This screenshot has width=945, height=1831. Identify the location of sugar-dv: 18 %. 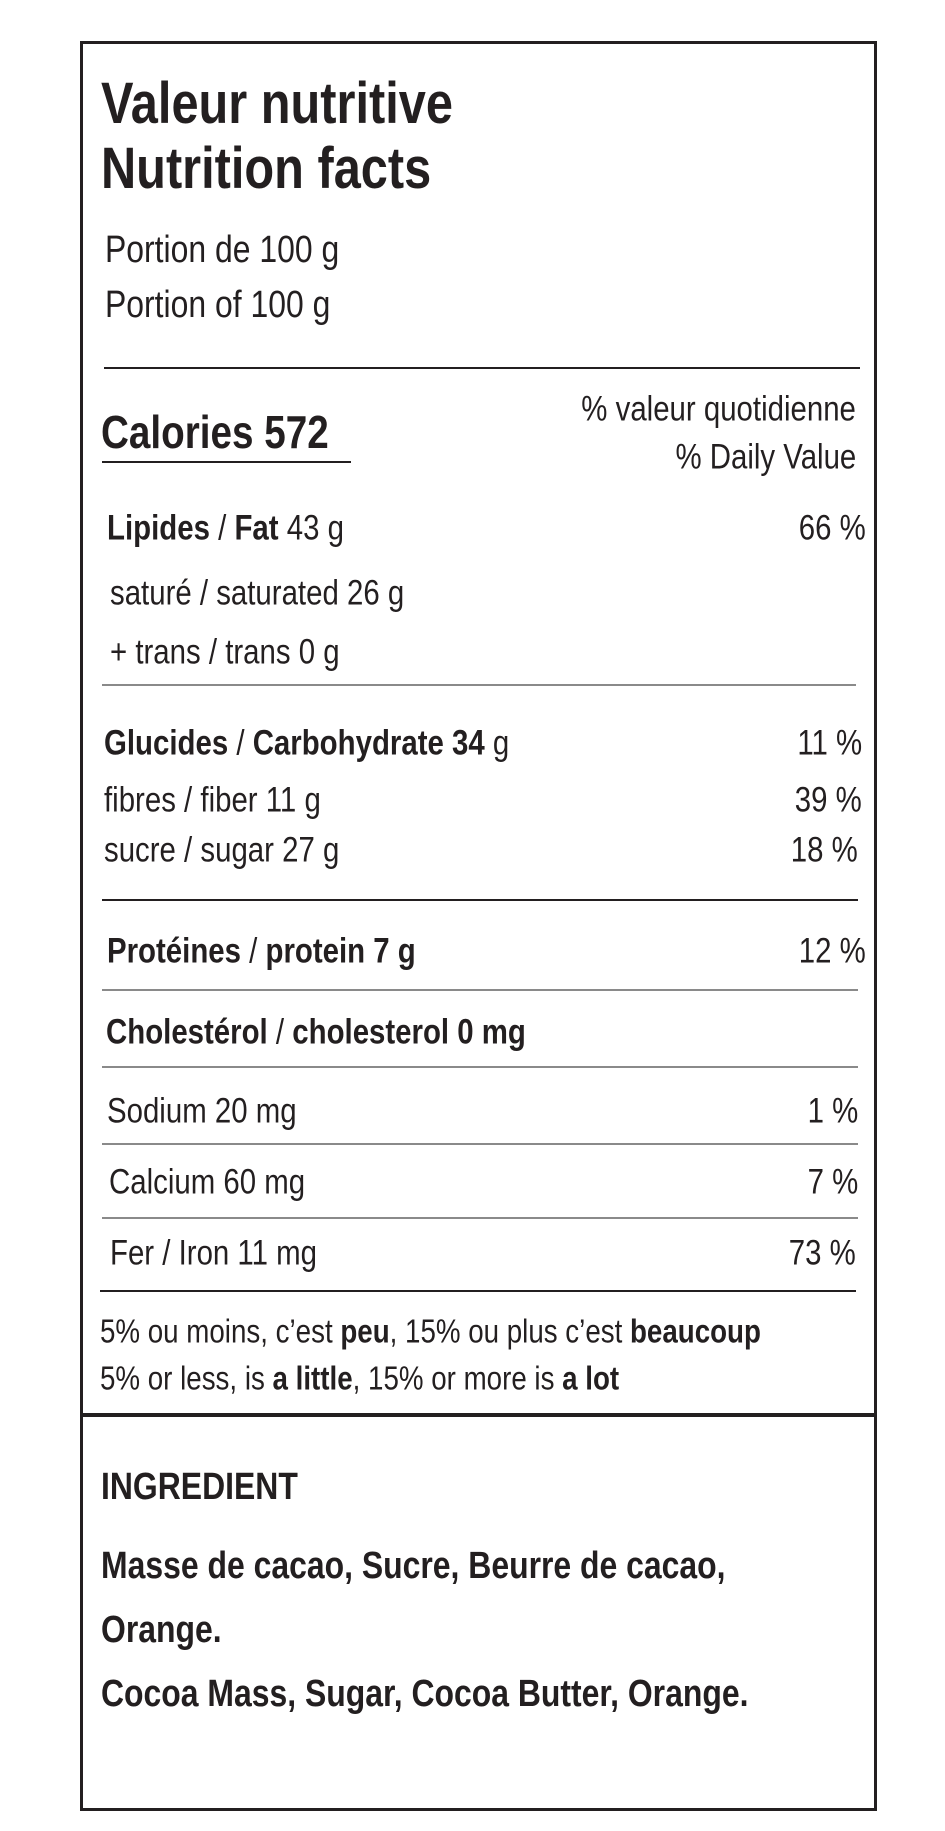
(824, 850).